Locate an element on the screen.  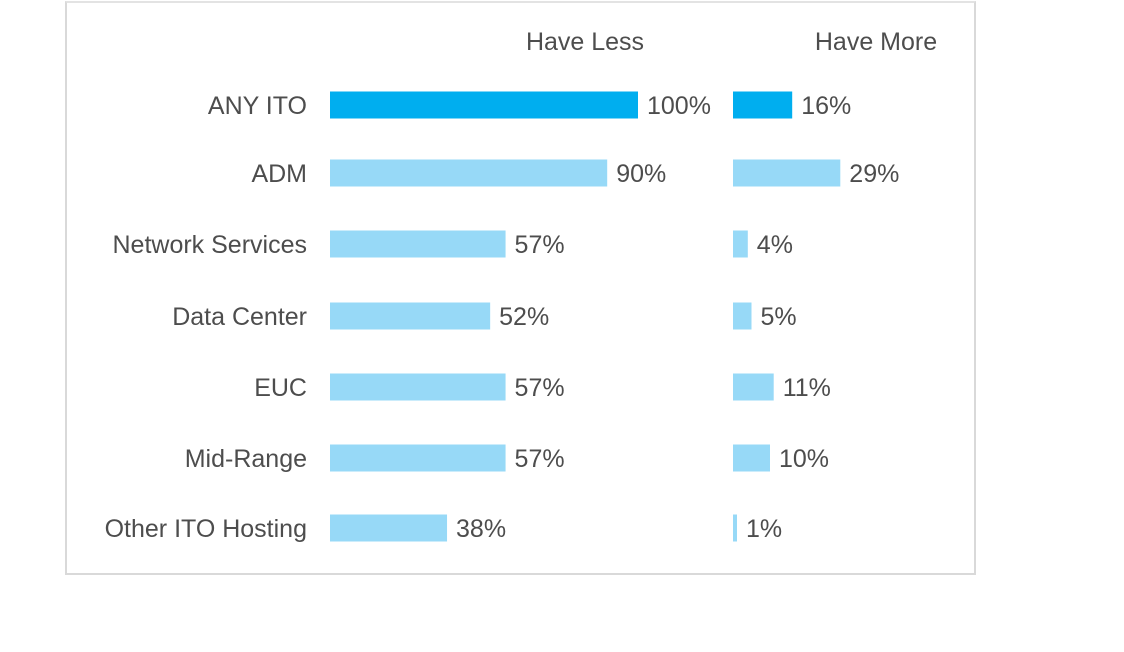
bar-have-more-any-ito is located at coordinates (763, 105).